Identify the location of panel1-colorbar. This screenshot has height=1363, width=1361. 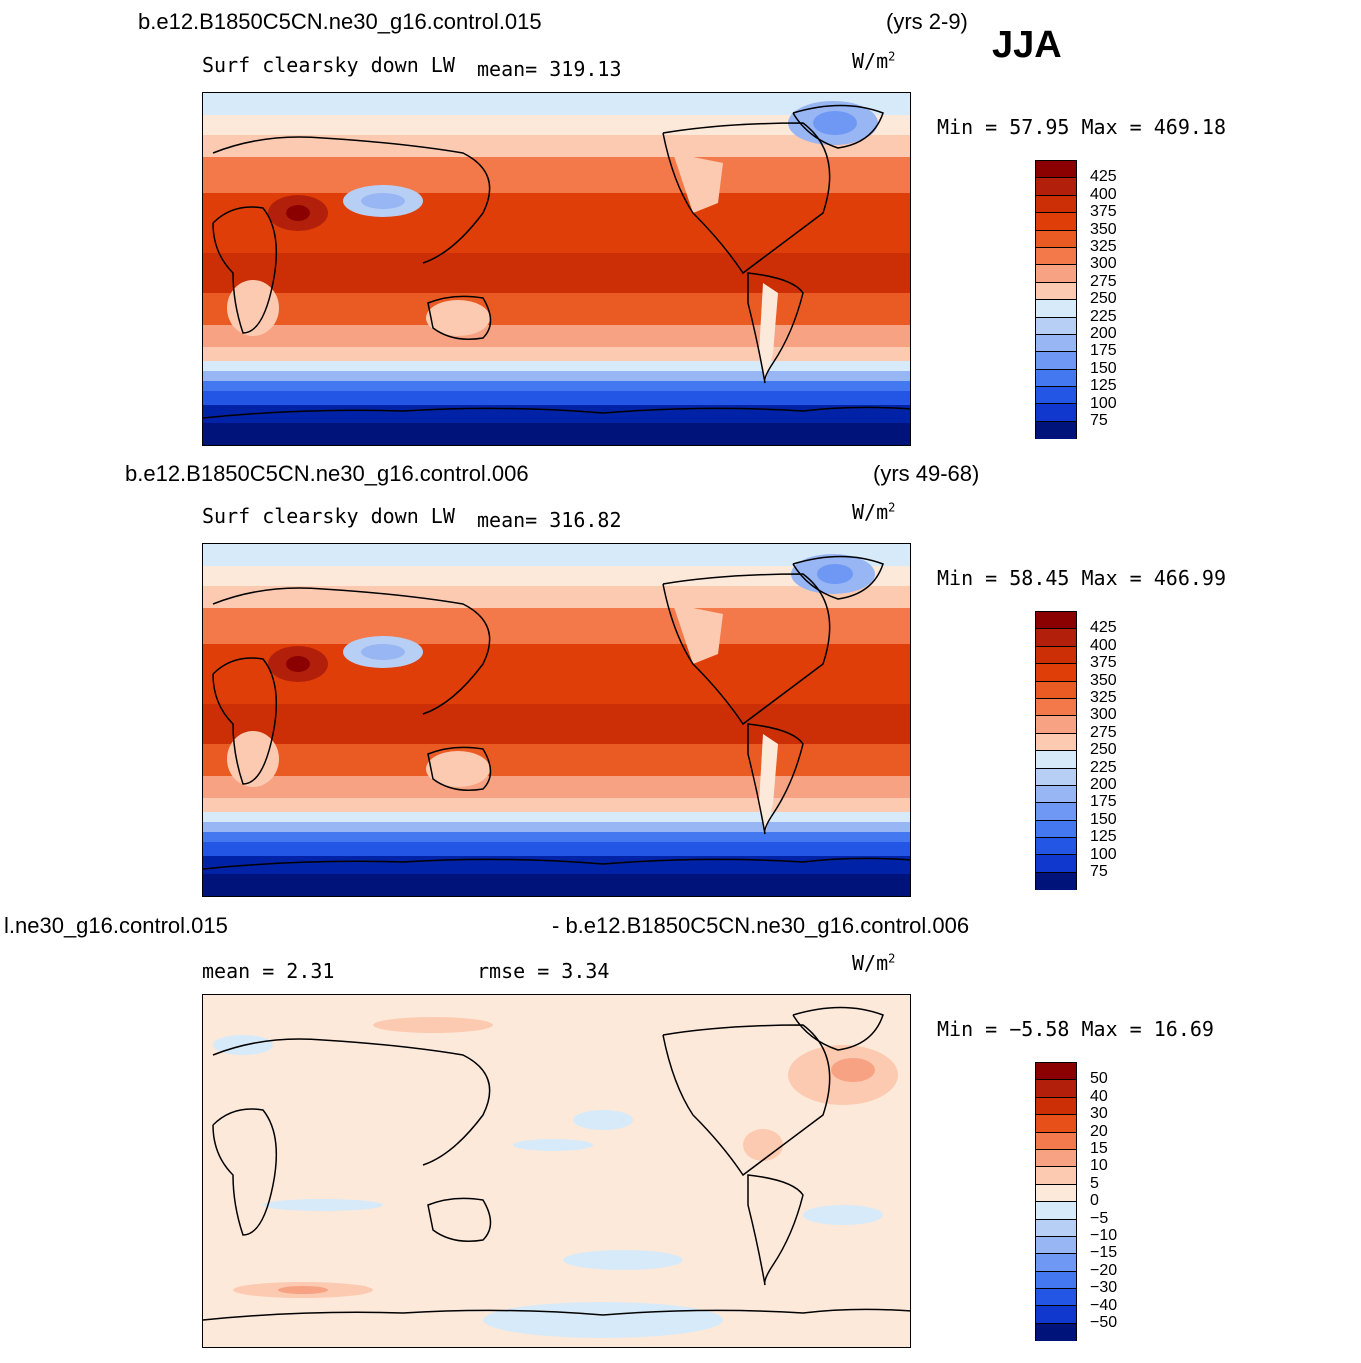
(1056, 300).